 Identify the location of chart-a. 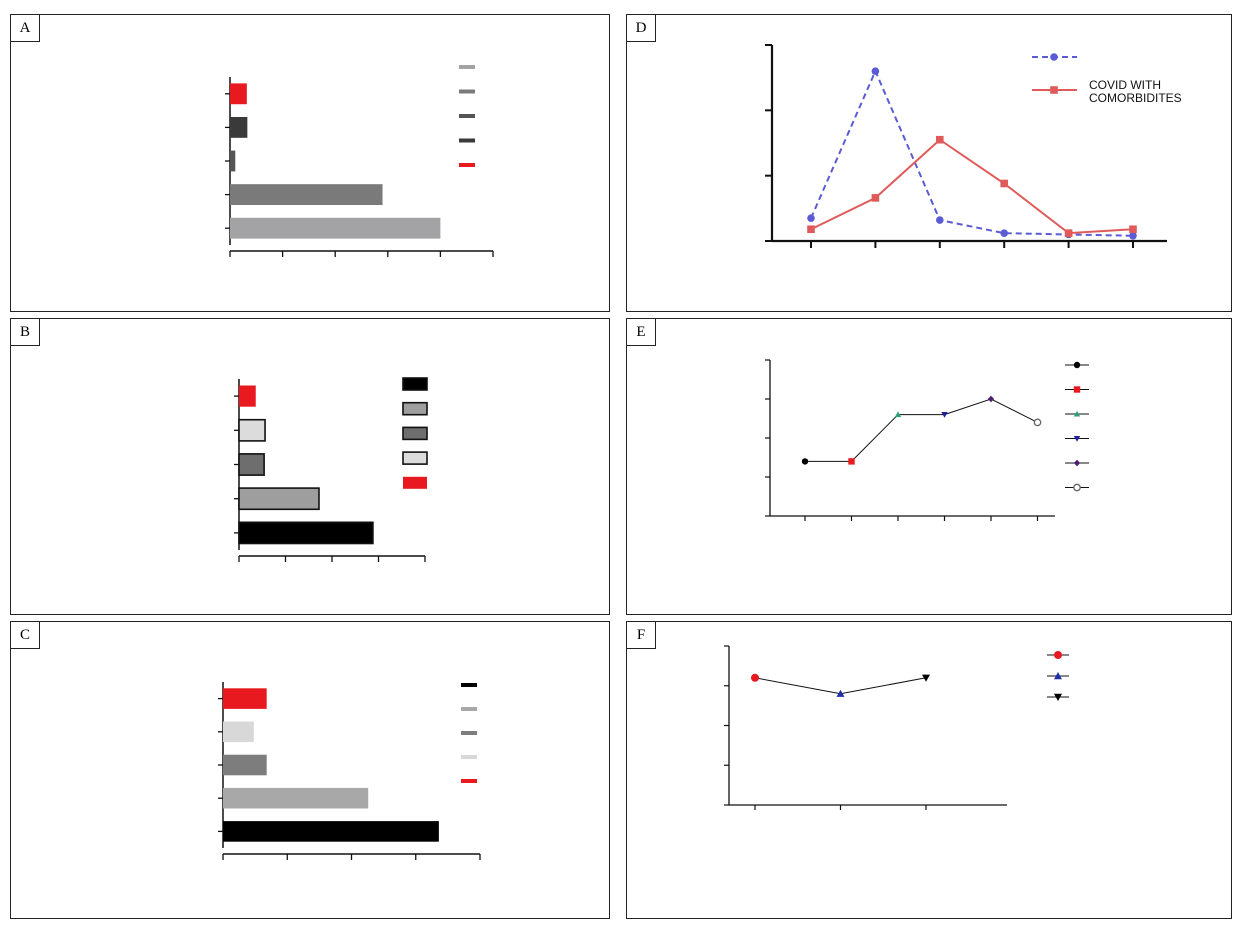
(359, 161).